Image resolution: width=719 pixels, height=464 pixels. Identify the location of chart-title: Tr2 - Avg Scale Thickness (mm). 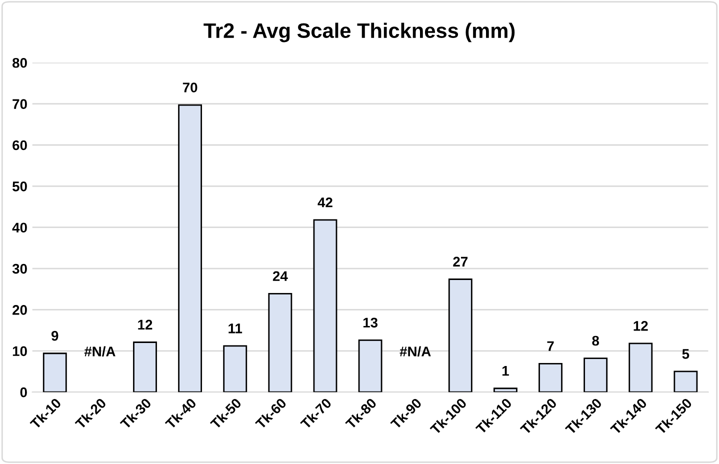
(359, 32).